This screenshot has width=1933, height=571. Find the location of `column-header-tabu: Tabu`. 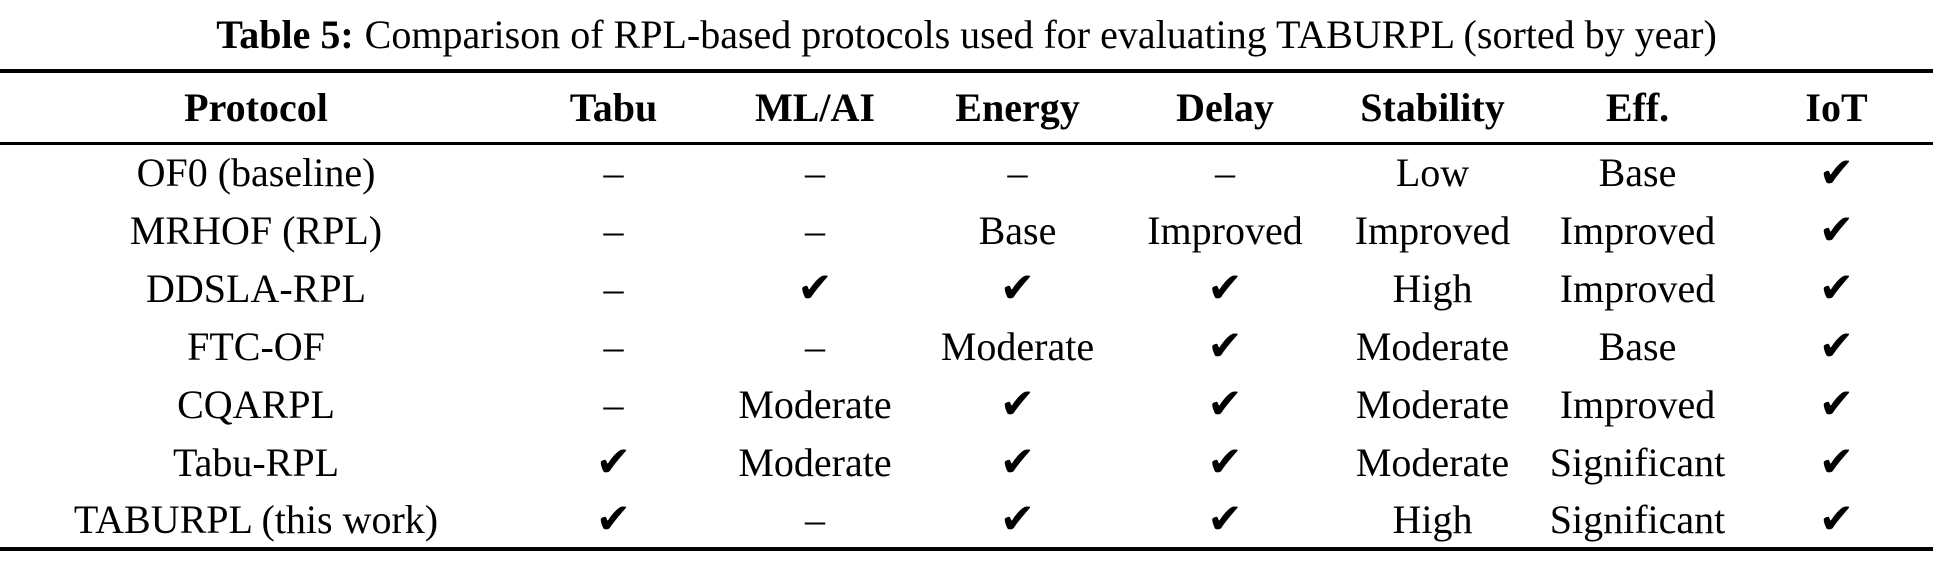

column-header-tabu: Tabu is located at coordinates (613, 107).